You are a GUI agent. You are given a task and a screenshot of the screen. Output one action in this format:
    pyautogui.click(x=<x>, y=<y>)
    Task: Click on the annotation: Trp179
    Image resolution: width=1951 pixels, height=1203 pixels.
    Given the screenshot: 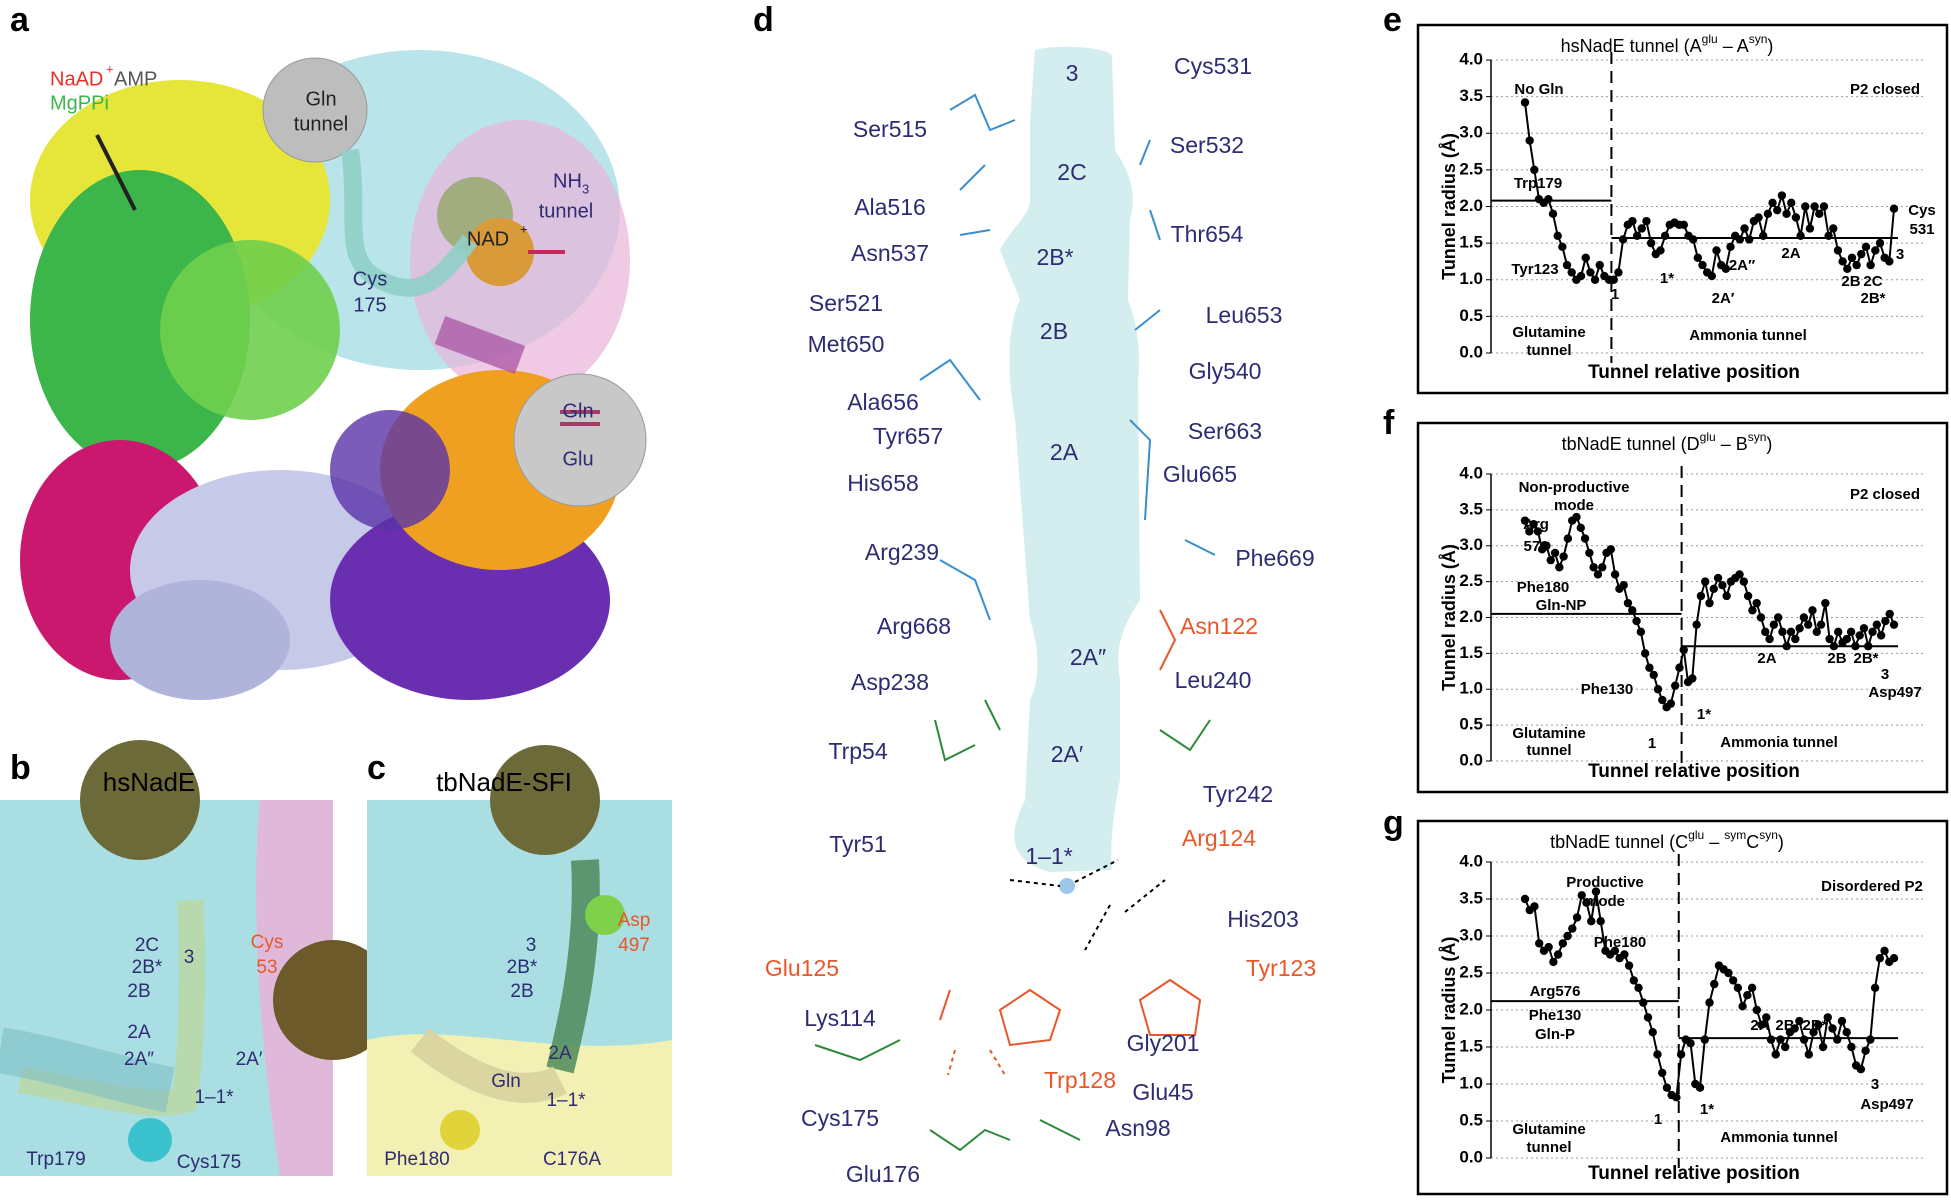 What is the action you would take?
    pyautogui.click(x=1538, y=183)
    